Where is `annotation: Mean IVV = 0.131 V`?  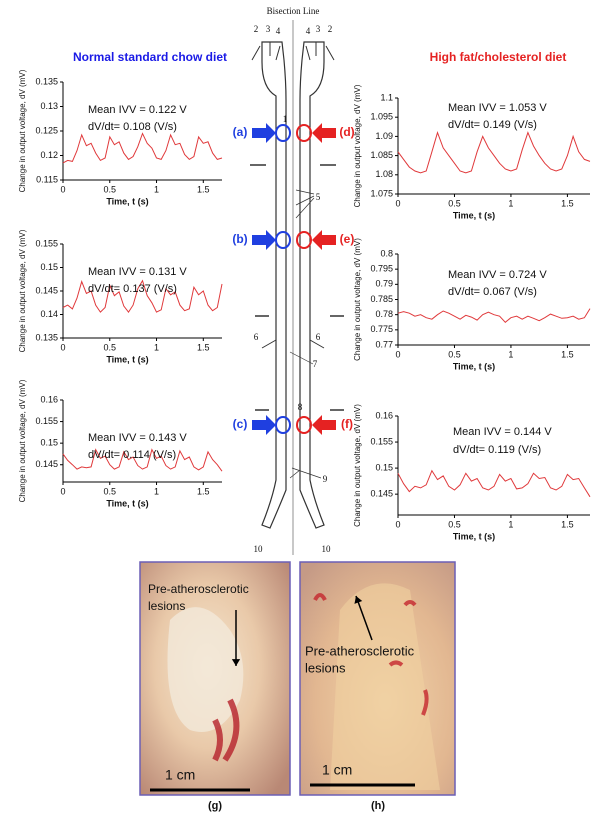
annotation: Mean IVV = 0.131 V is located at coordinates (137, 272).